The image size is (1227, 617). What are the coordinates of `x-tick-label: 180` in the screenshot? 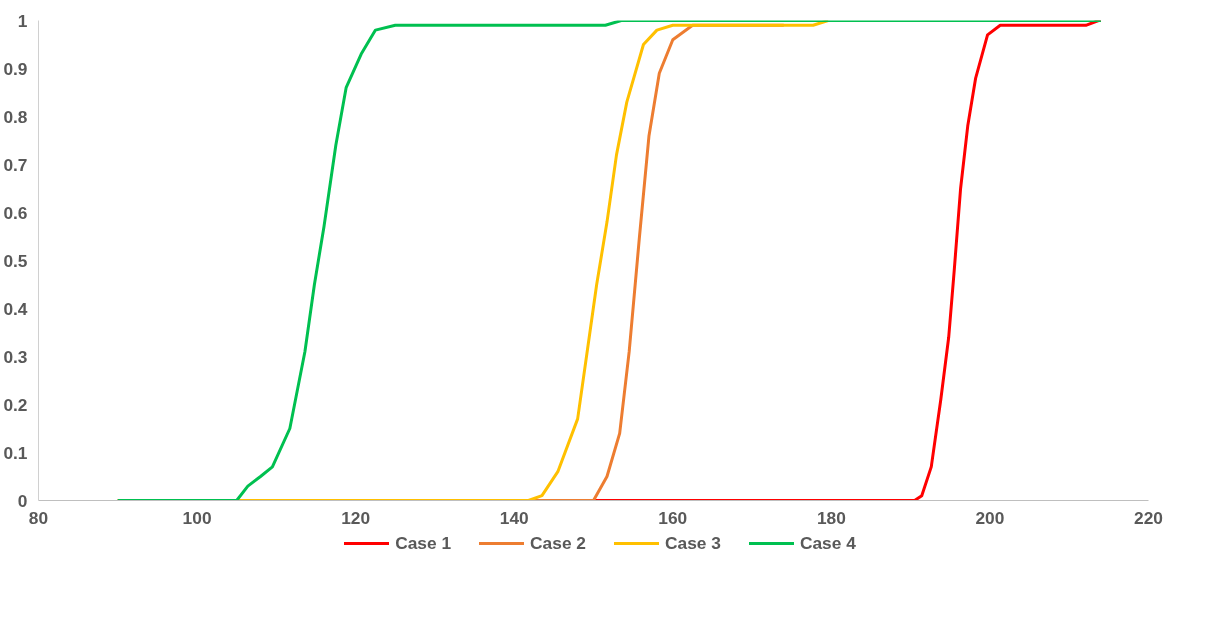 It's located at (831, 517).